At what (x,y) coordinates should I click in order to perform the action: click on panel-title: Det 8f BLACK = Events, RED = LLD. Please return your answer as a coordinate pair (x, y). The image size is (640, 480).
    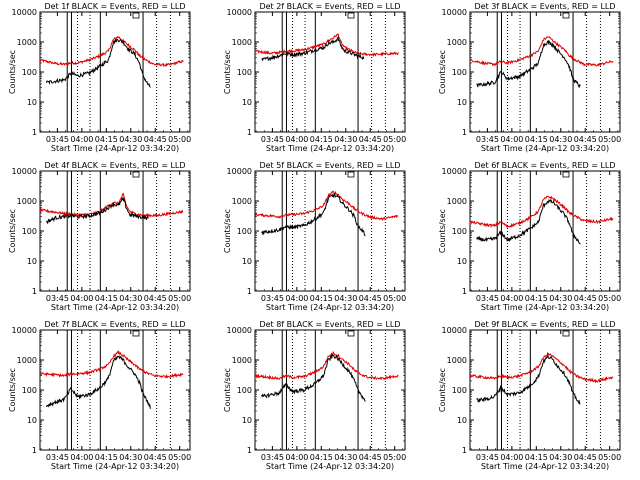
    Looking at the image, I should click on (329, 324).